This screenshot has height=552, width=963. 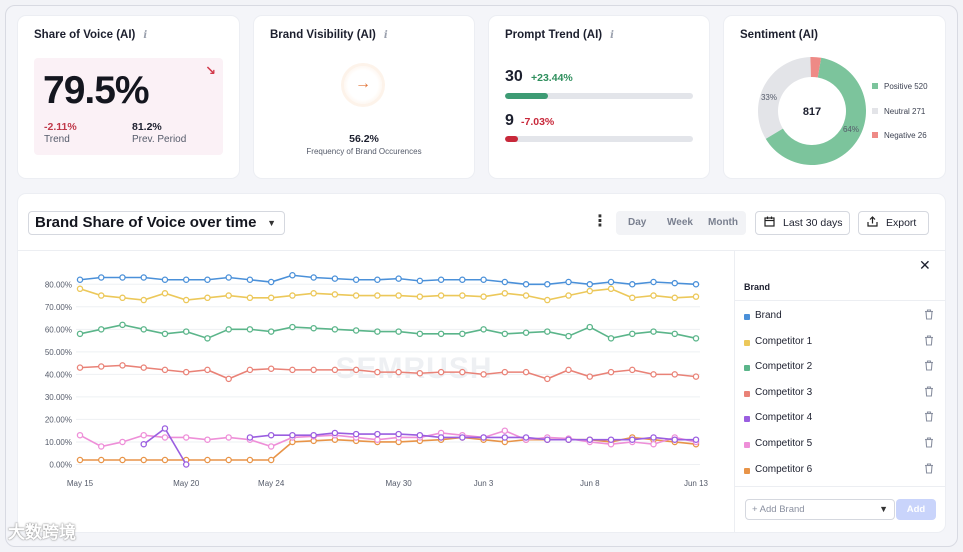 What do you see at coordinates (156, 223) in the screenshot?
I see `chart-title-dropdown: Brand Share of Voice over time ▼` at bounding box center [156, 223].